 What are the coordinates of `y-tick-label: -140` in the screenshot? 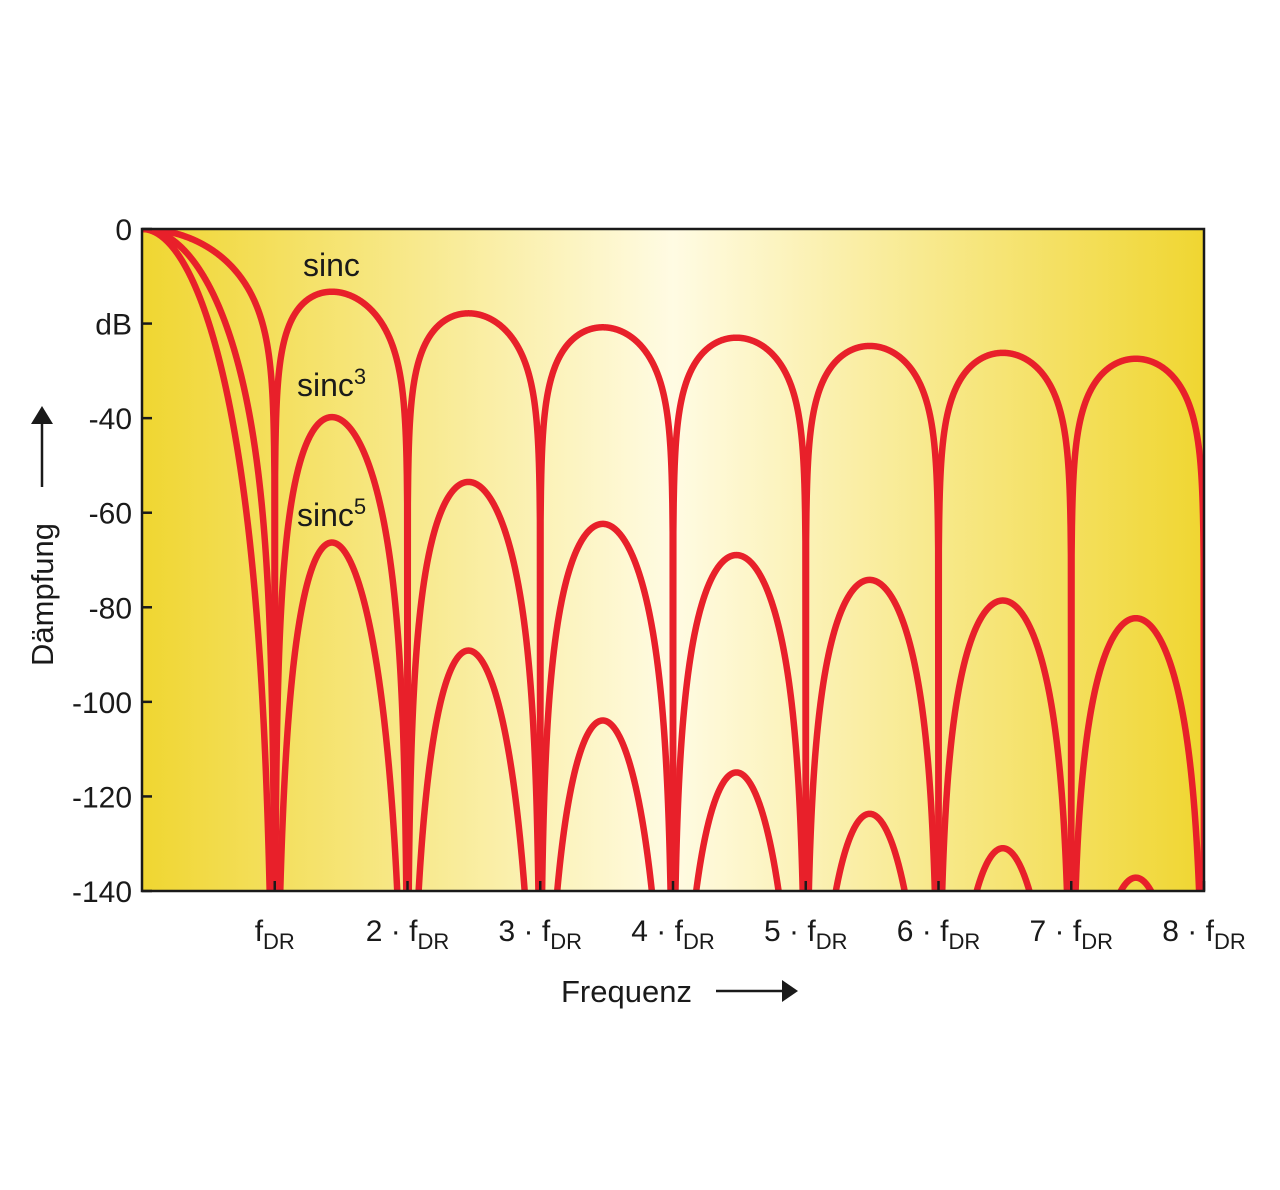 It's located at (102, 892).